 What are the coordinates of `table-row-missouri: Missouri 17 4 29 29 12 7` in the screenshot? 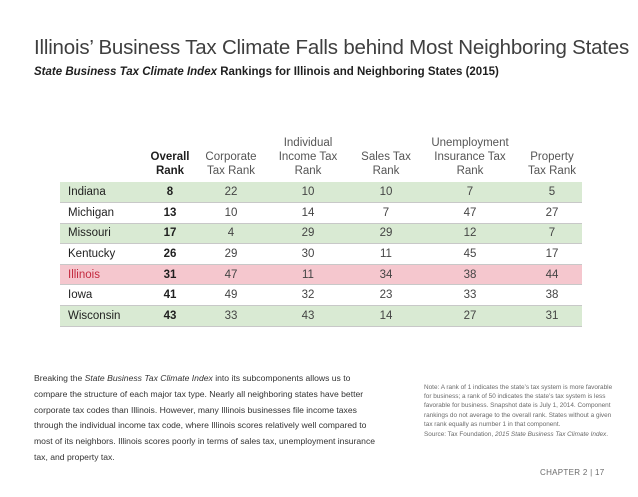 It's located at (321, 233).